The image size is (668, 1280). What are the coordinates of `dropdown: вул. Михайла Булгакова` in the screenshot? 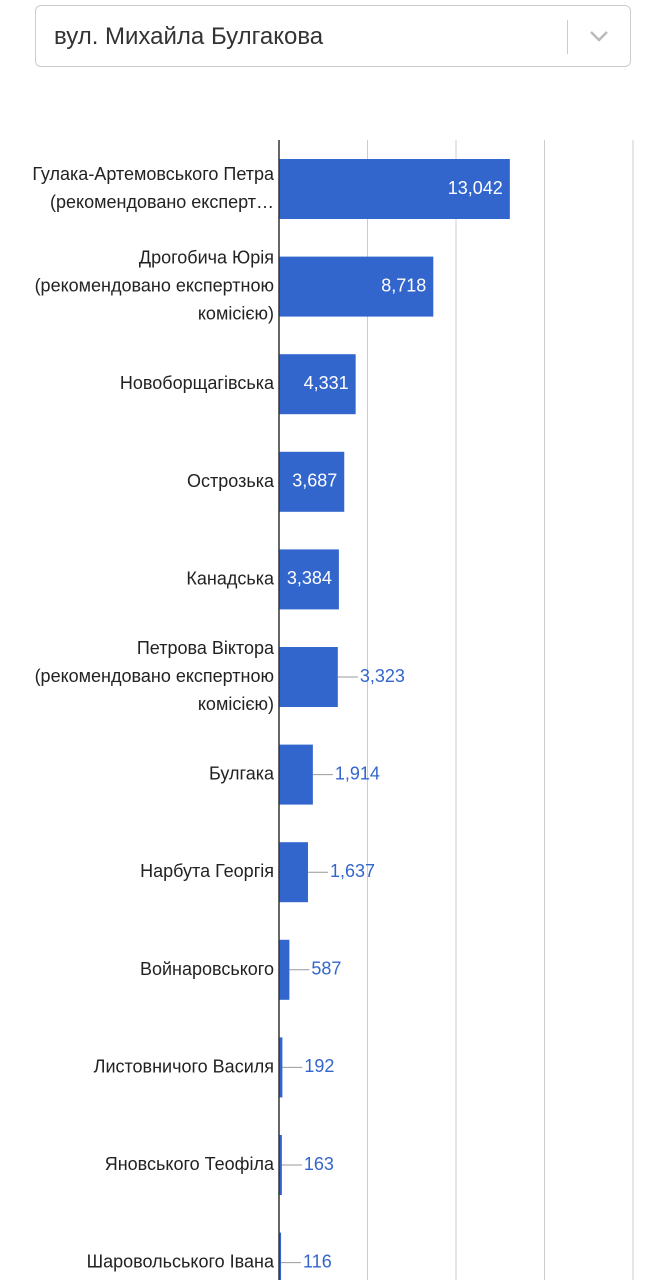 It's located at (333, 36).